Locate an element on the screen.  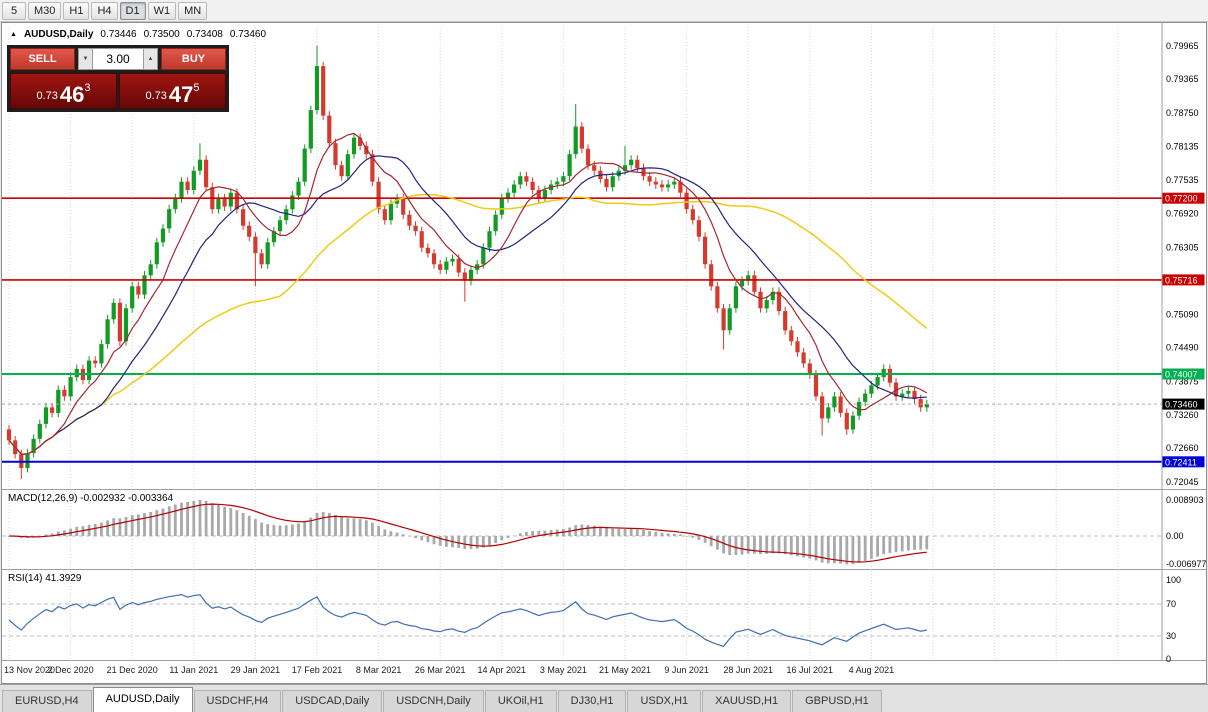
volume-increase-button: ▲ is located at coordinates (150, 59).